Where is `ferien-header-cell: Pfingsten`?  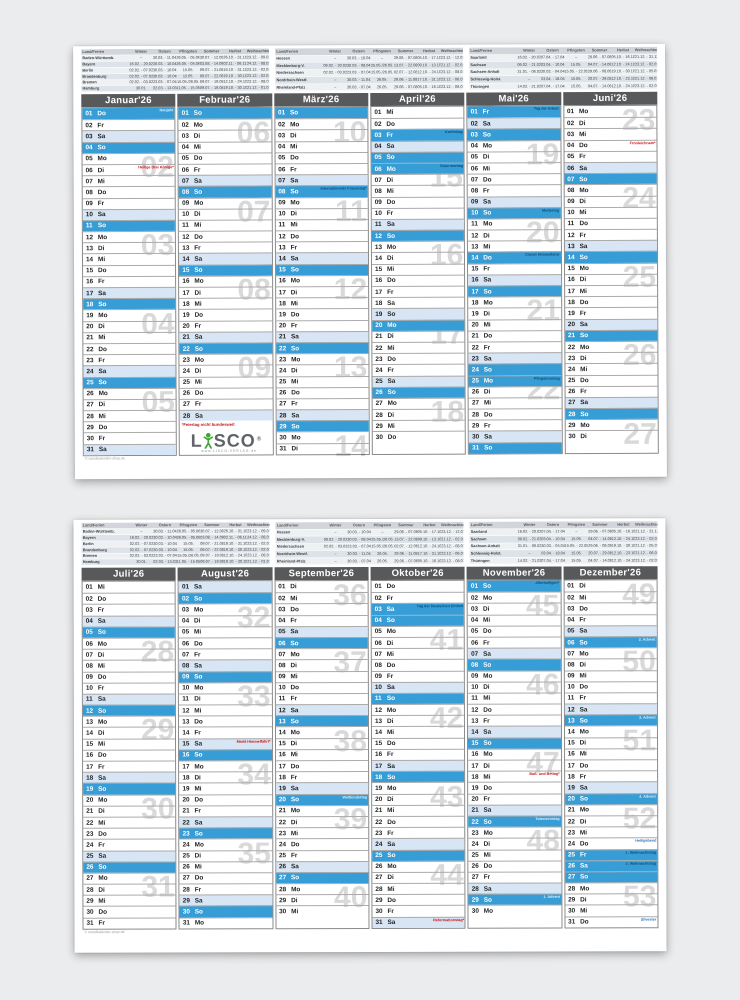
ferien-header-cell: Pfingsten is located at coordinates (382, 525).